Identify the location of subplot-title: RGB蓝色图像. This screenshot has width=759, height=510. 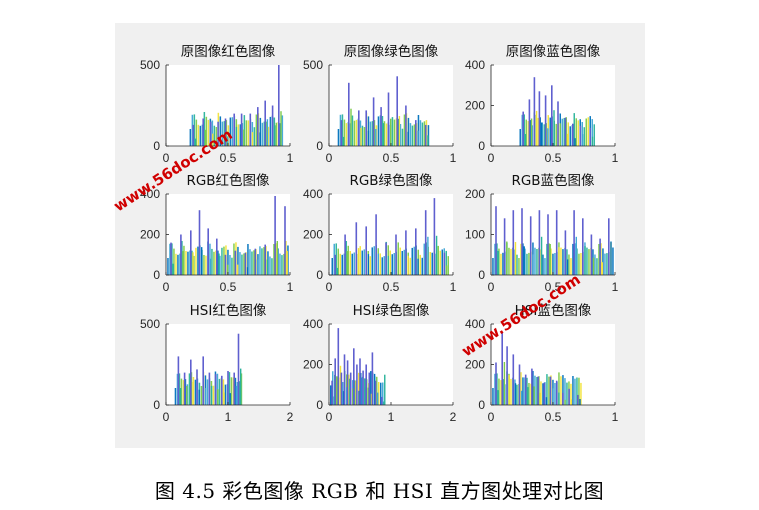
(553, 180).